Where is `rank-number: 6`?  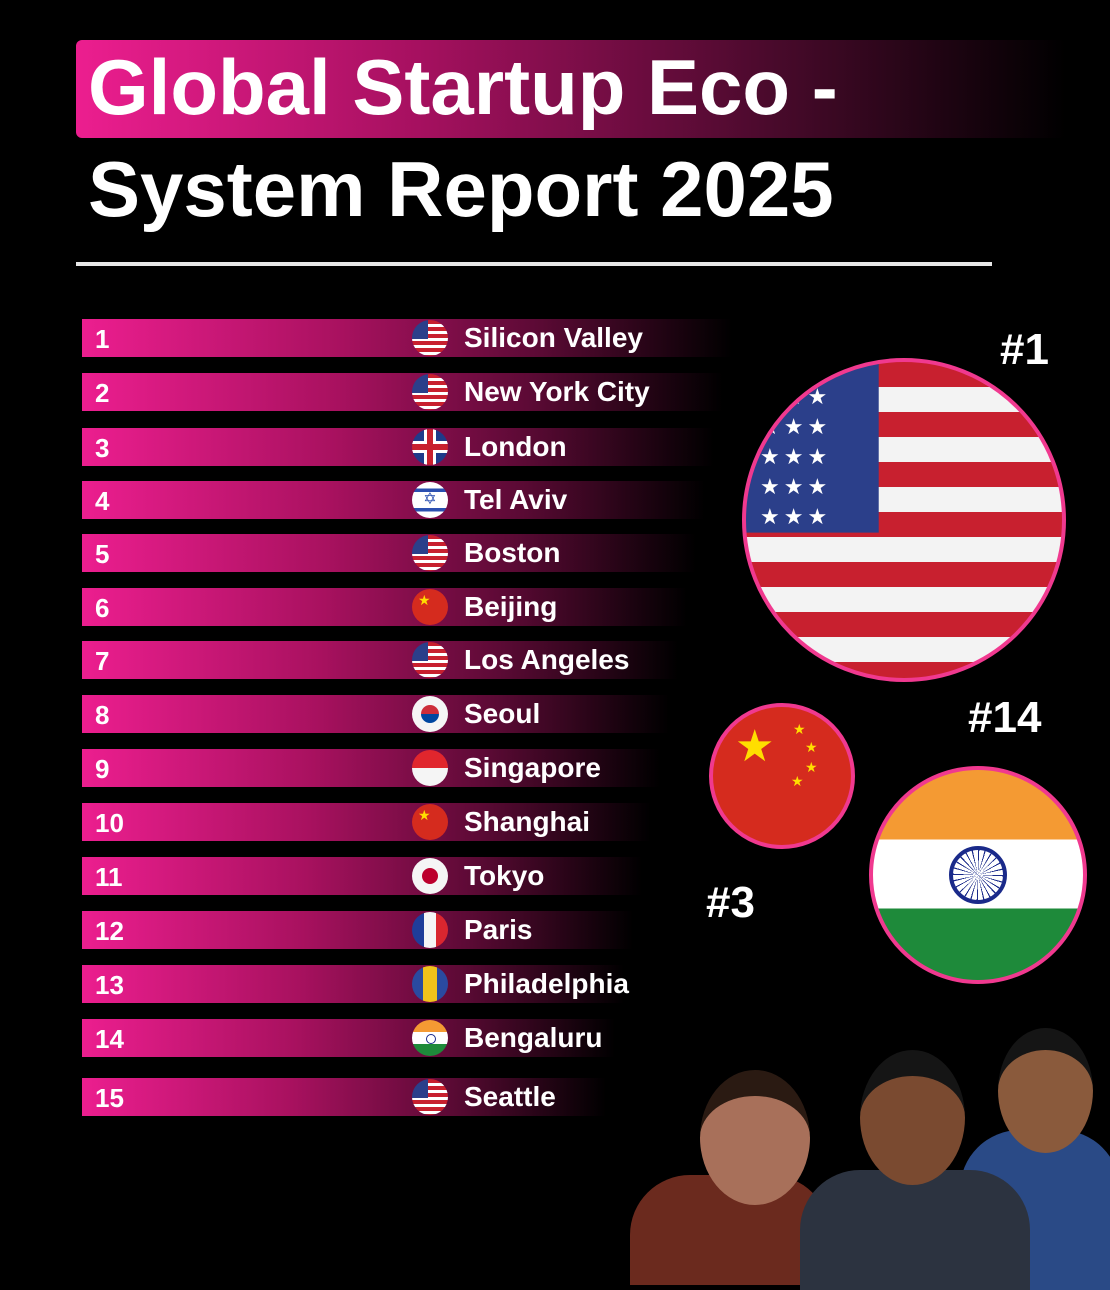 rank-number: 6 is located at coordinates (102, 608).